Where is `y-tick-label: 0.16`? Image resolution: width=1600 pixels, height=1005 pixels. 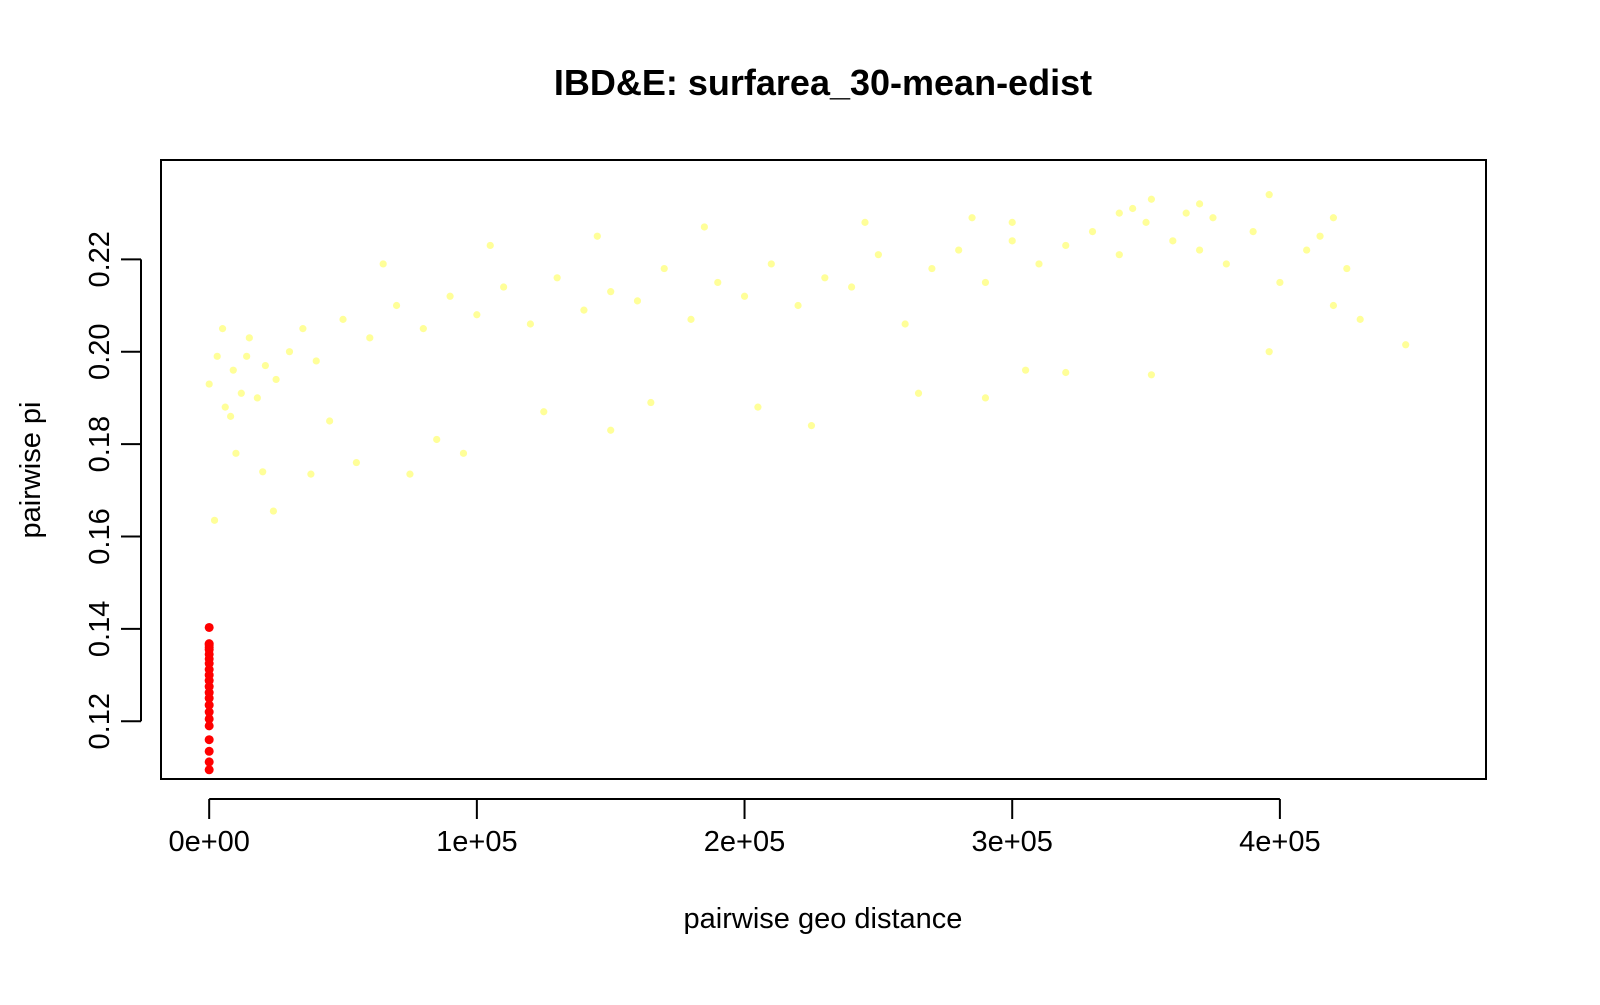
y-tick-label: 0.16 is located at coordinates (100, 536).